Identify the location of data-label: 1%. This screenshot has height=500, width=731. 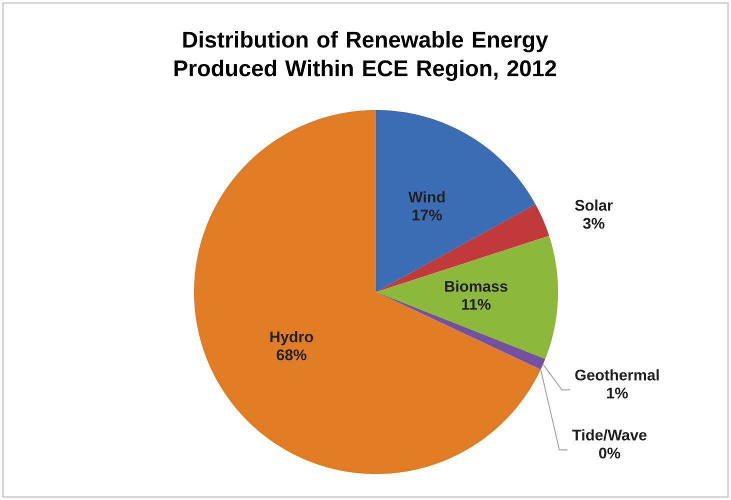
(617, 393).